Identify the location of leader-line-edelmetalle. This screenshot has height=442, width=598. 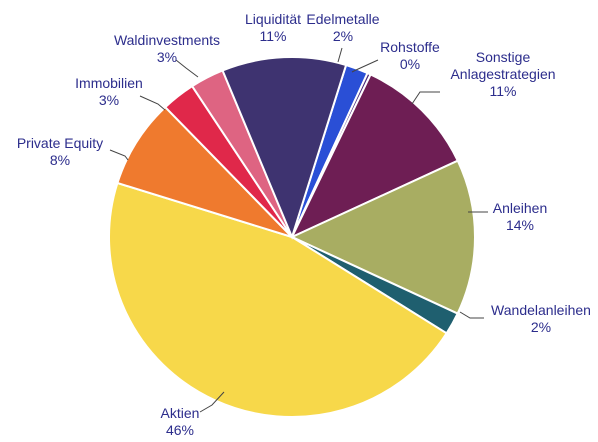
(340, 55).